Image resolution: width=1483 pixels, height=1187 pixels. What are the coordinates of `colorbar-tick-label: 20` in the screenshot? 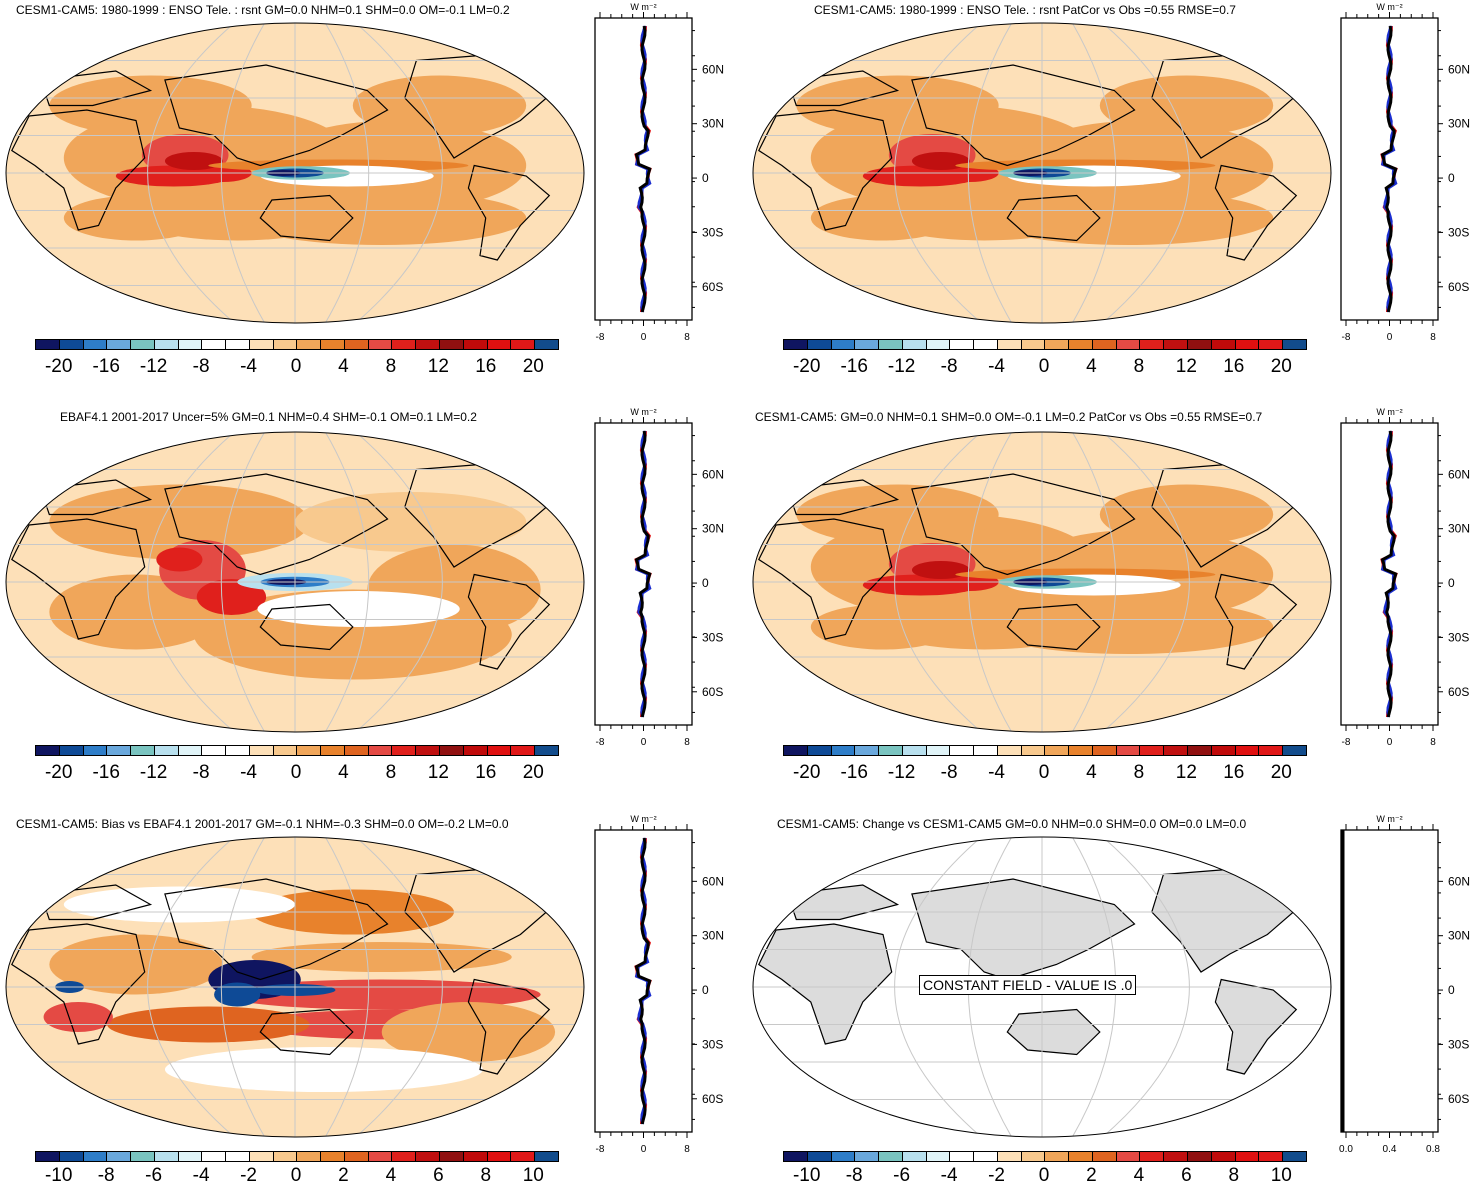 It's located at (1281, 366).